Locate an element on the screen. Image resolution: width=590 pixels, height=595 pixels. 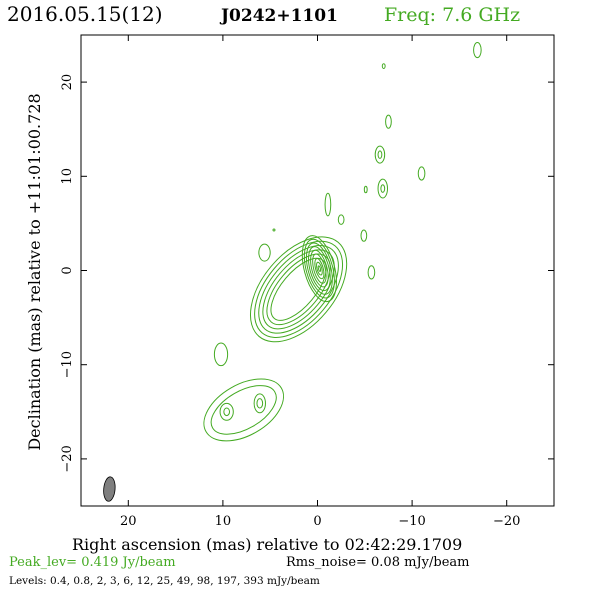
source-name: J0242+1101 is located at coordinates (278, 16).